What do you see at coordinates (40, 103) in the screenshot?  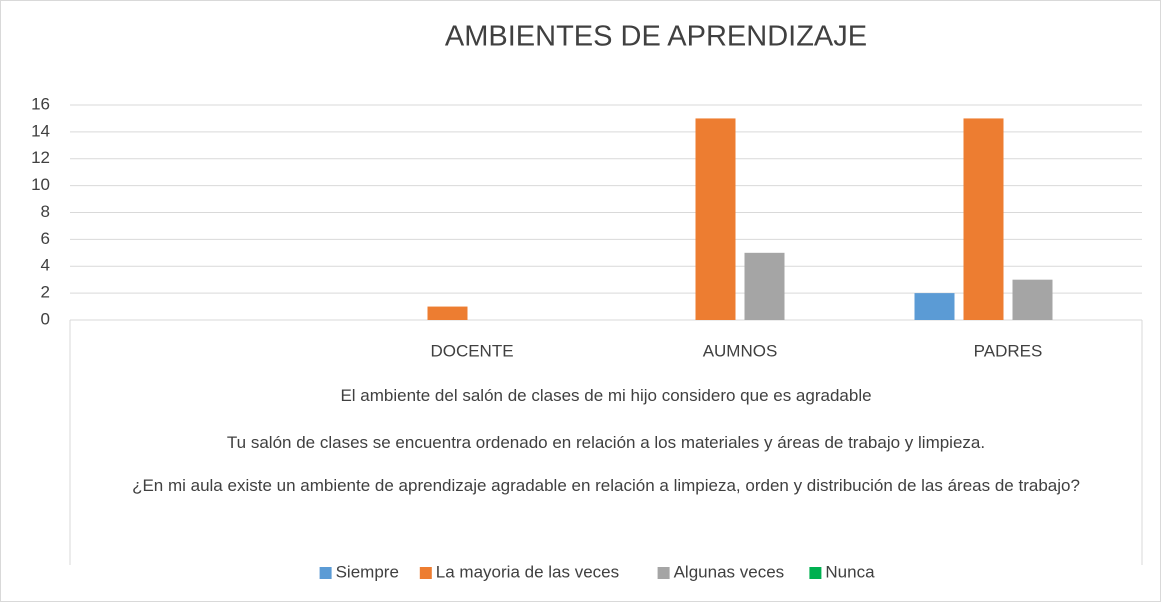 I see `y-tick-label: 16` at bounding box center [40, 103].